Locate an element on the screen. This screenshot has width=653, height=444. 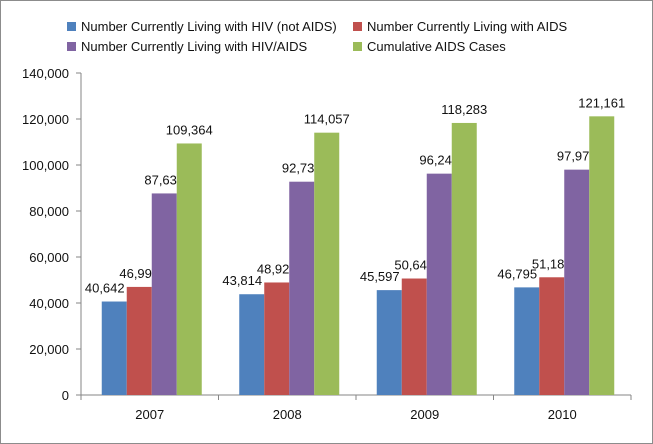
data-label: 114,057 is located at coordinates (327, 119).